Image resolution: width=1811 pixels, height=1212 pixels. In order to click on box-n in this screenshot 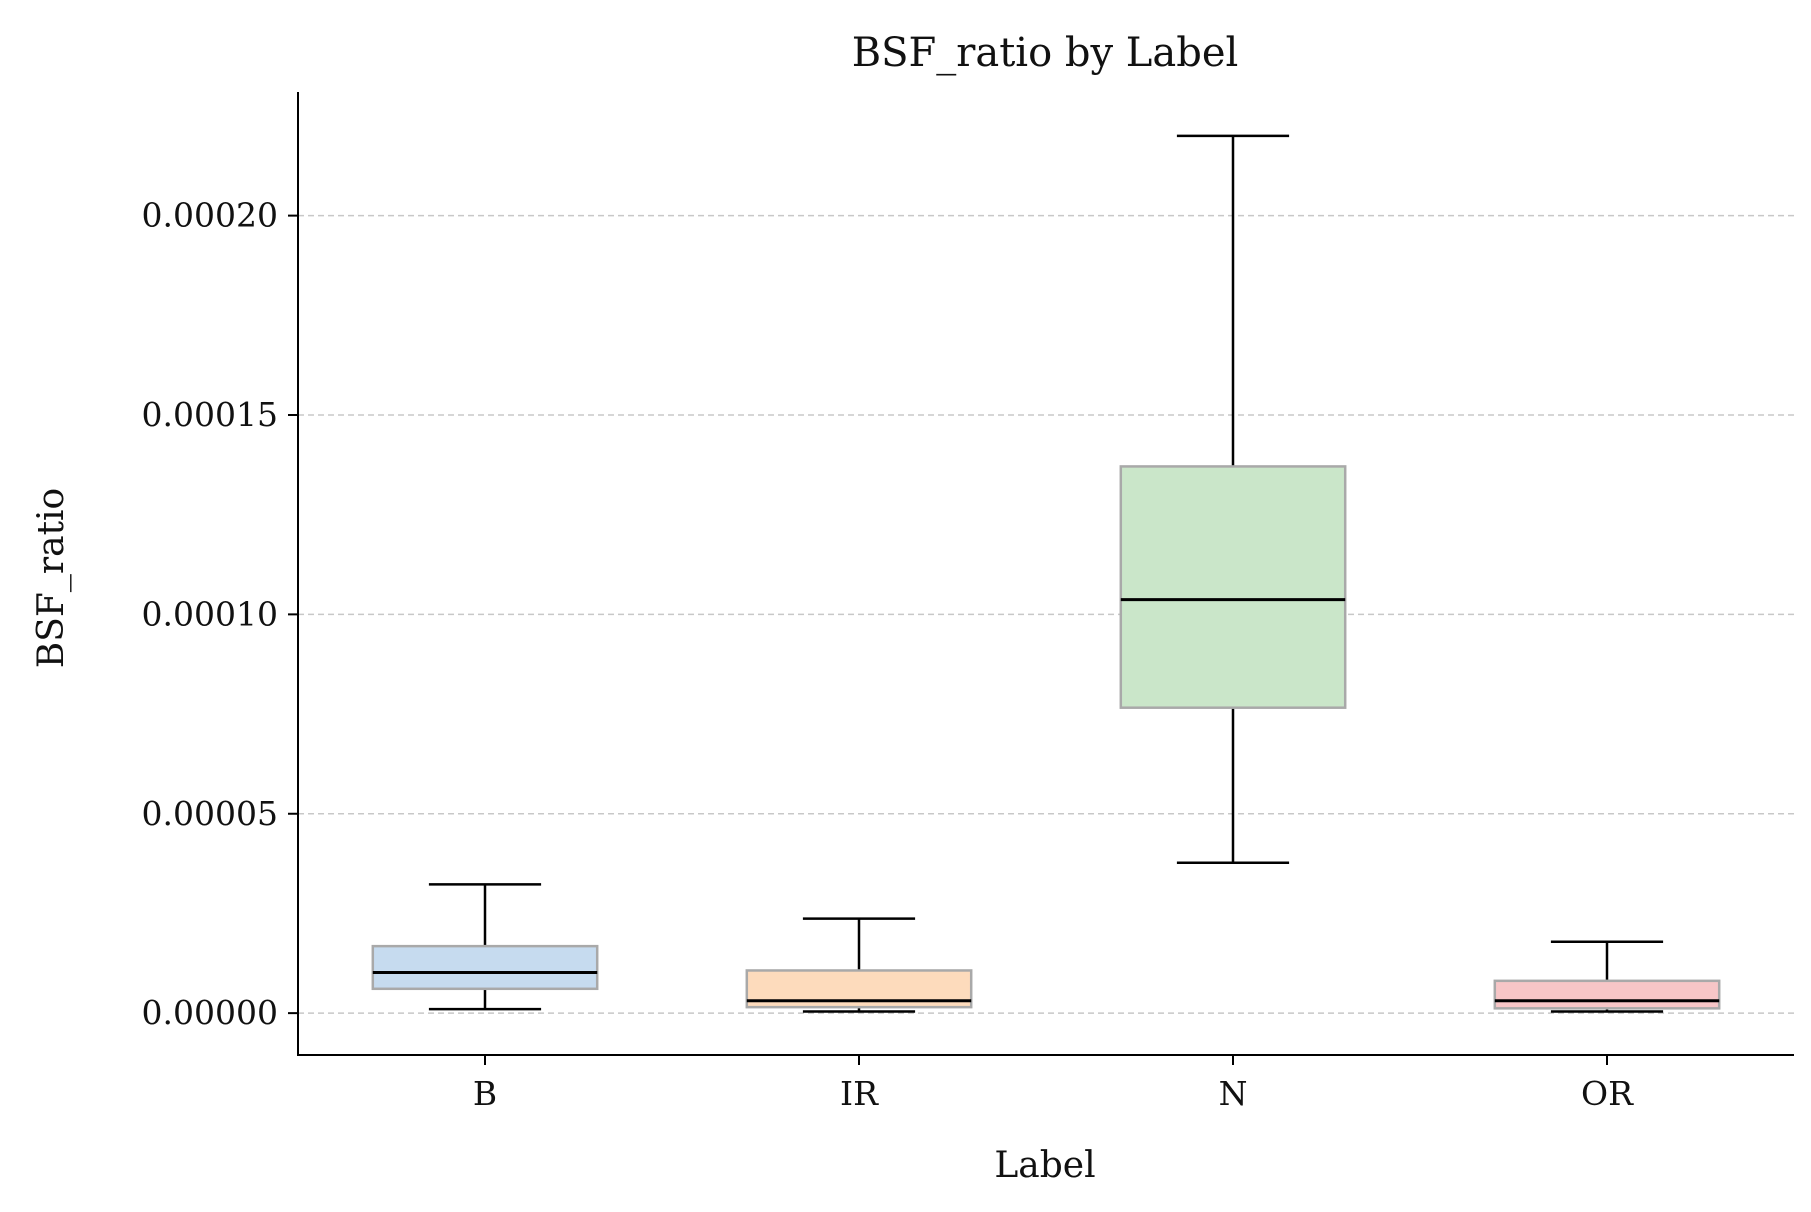, I will do `click(1233, 499)`.